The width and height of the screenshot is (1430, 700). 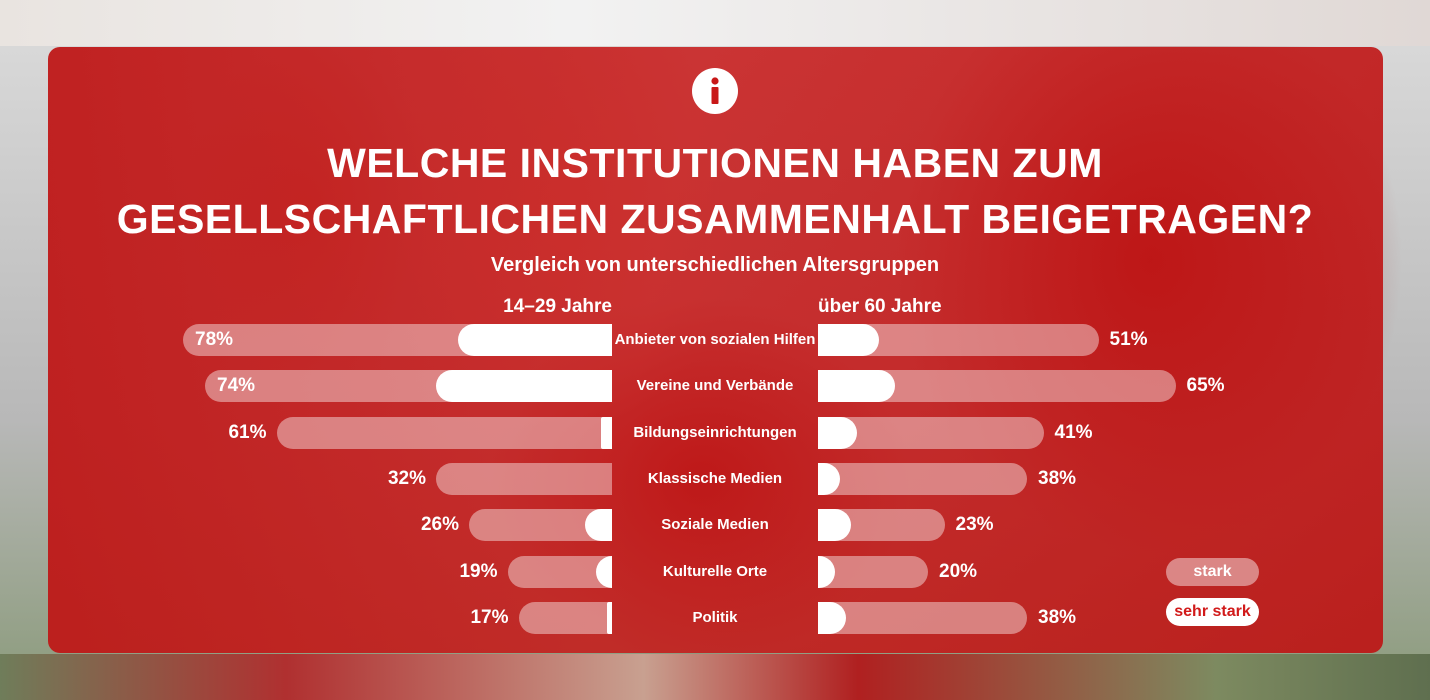 I want to click on legend-sehr-stark: sehr stark, so click(x=1212, y=612).